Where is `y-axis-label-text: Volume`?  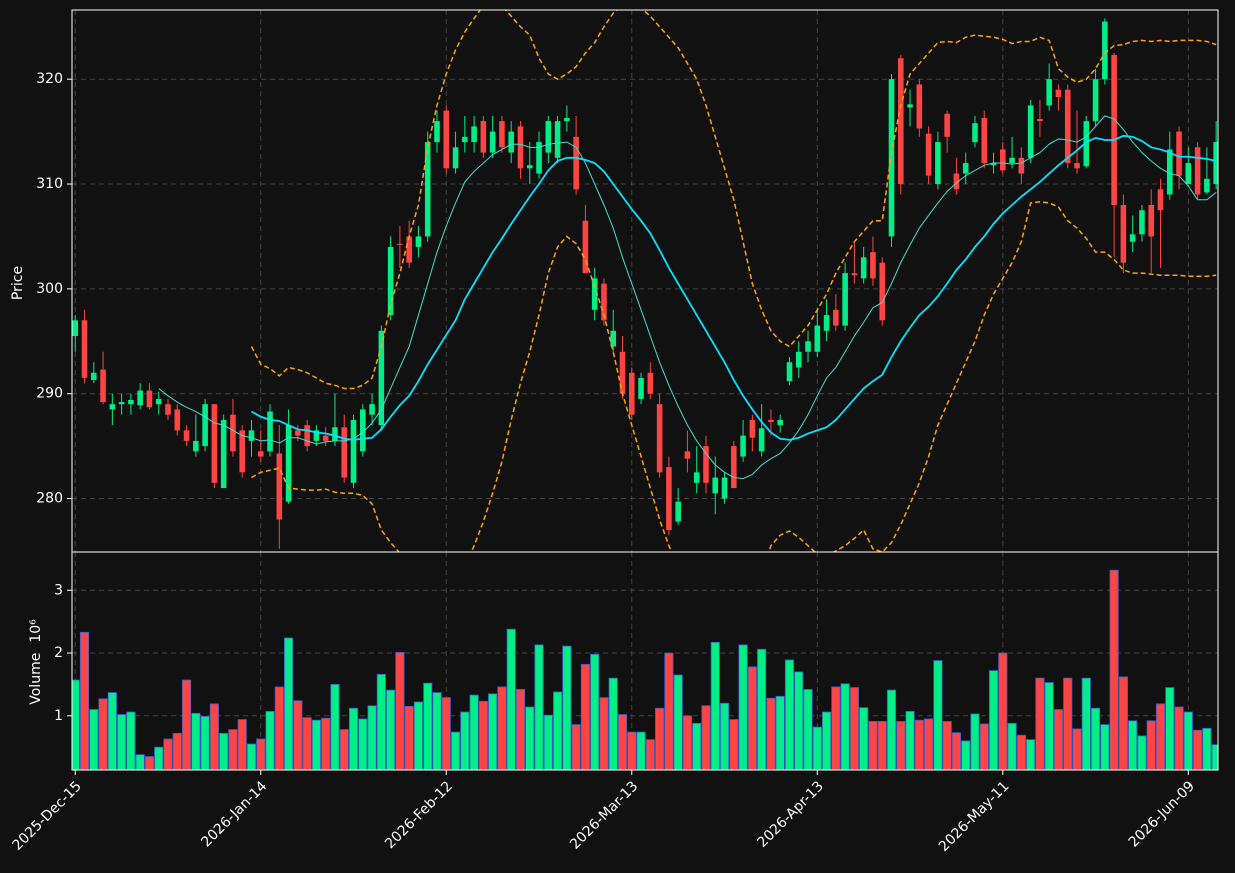
y-axis-label-text: Volume is located at coordinates (36, 679).